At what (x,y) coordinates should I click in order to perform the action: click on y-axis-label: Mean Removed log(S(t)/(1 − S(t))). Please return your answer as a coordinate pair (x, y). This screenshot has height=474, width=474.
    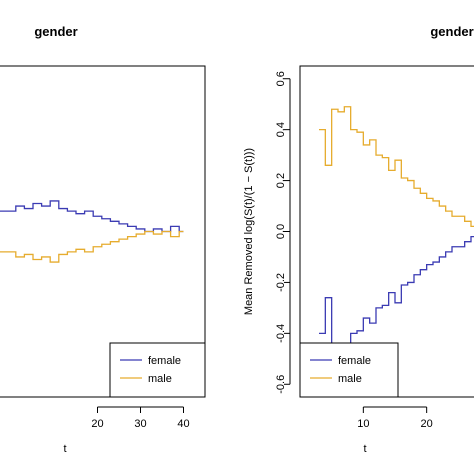
    Looking at the image, I should click on (249, 231).